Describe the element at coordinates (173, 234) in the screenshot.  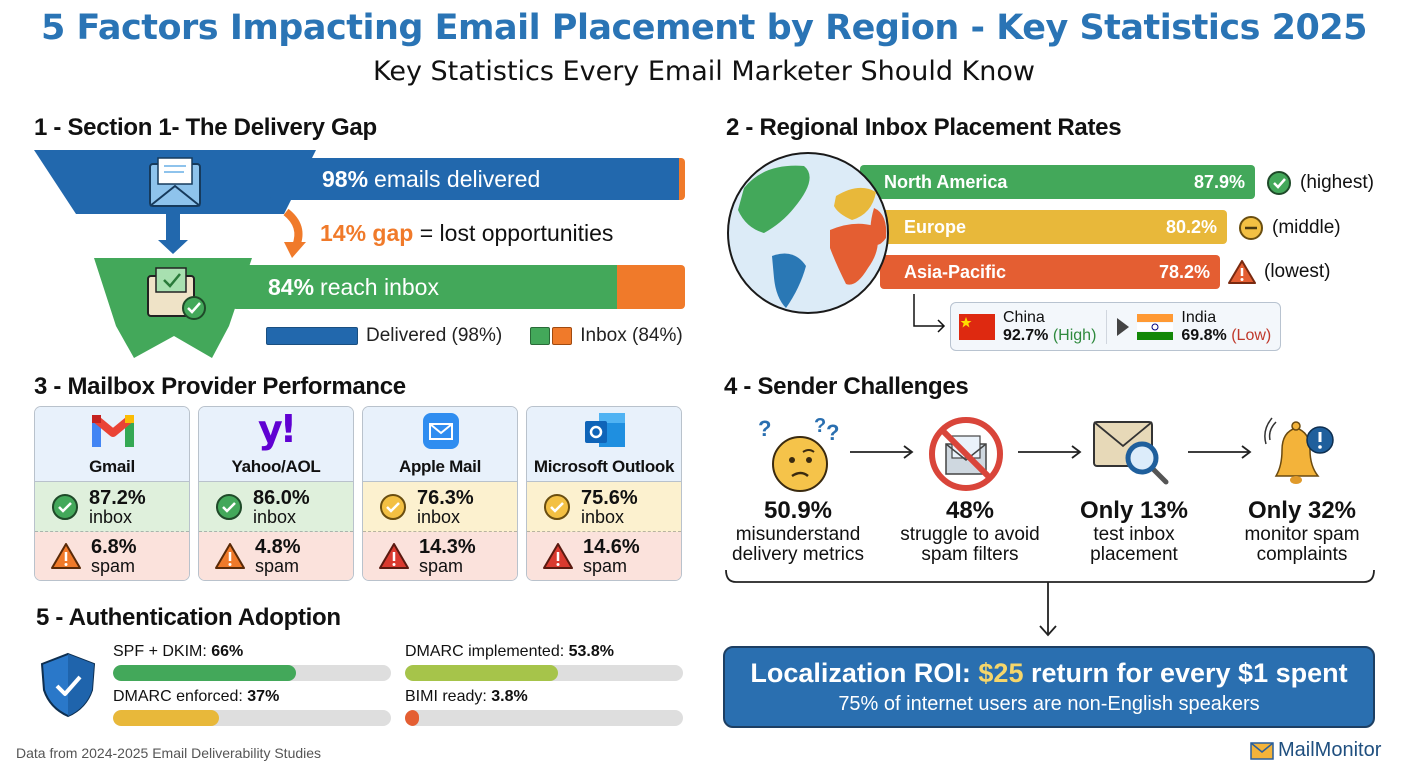
I see `down-arrow-icon` at that location.